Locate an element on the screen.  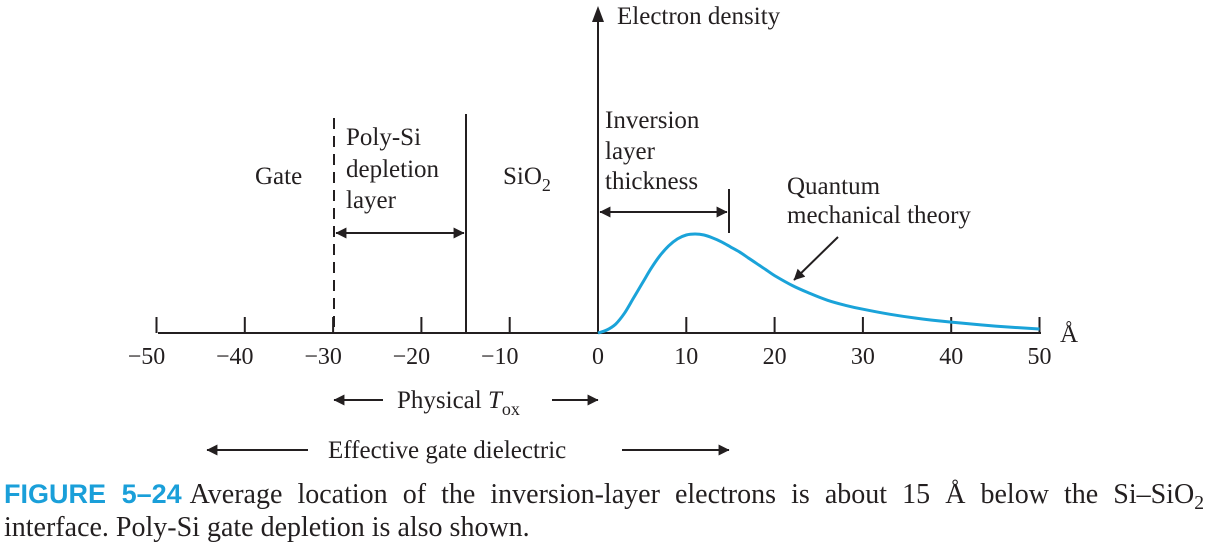
effective-gate-label: Effective gate dielectric is located at coordinates (447, 450).